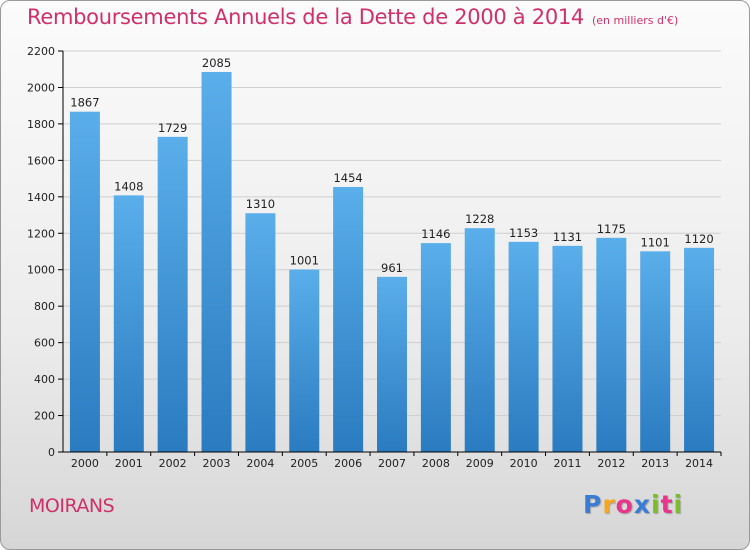 The width and height of the screenshot is (750, 550). Describe the element at coordinates (44, 306) in the screenshot. I see `y-tick-label: 800` at that location.